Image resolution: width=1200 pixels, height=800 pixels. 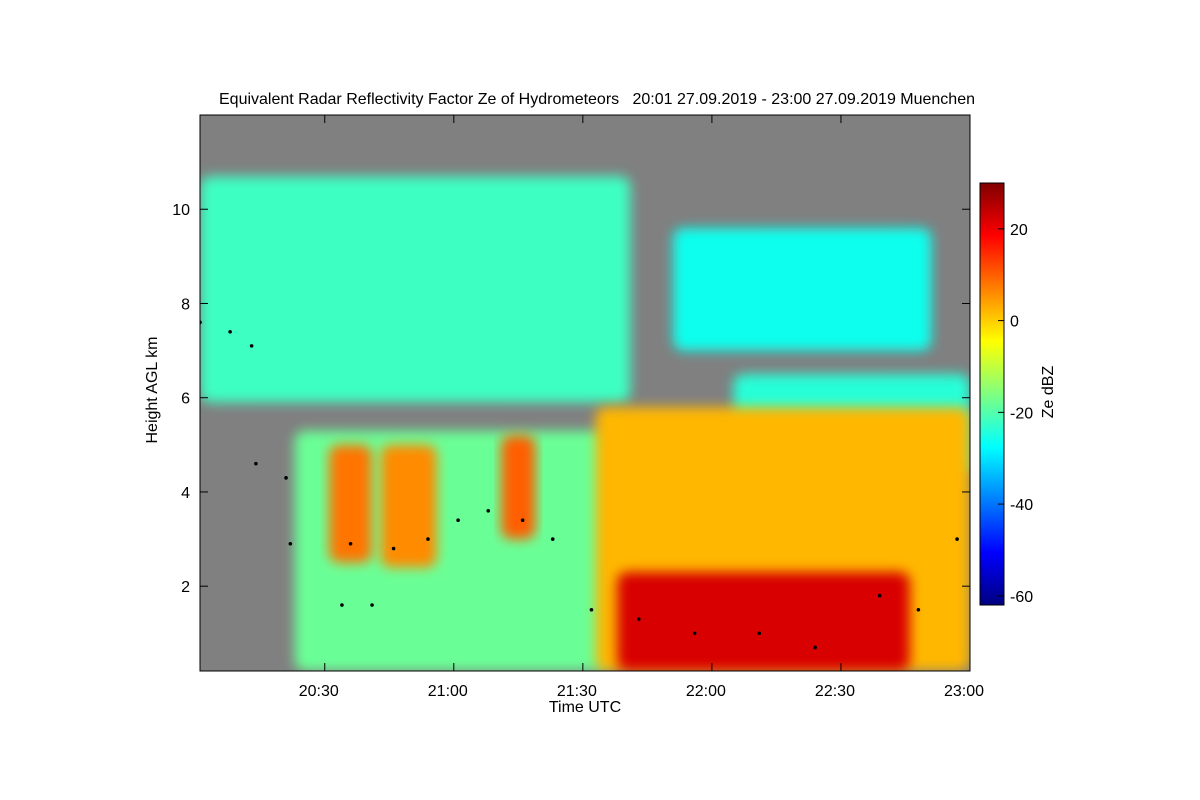 I want to click on x-tick-label: 20:30, so click(x=319, y=691).